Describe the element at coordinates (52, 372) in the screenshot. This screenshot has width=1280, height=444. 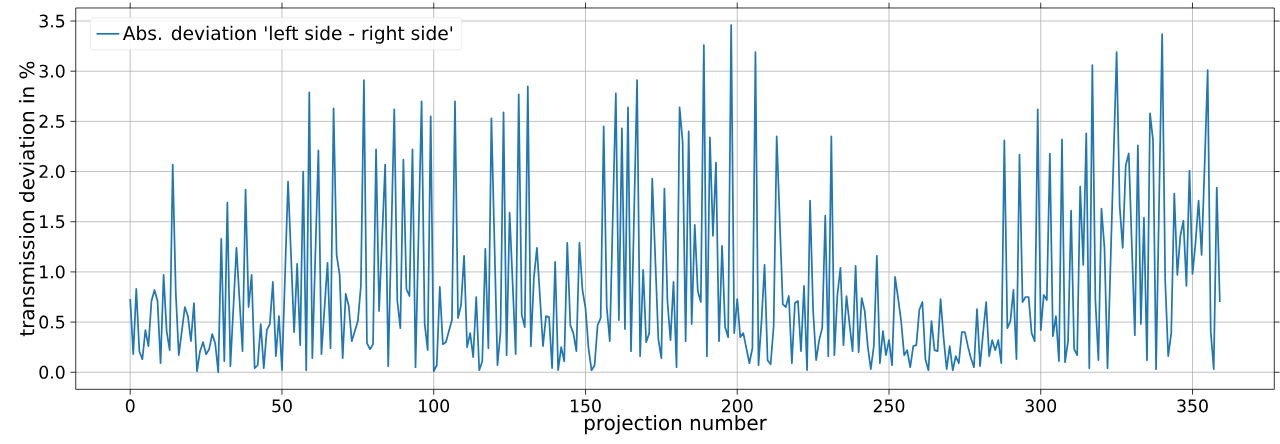
I see `y-tick-label: 0.0` at that location.